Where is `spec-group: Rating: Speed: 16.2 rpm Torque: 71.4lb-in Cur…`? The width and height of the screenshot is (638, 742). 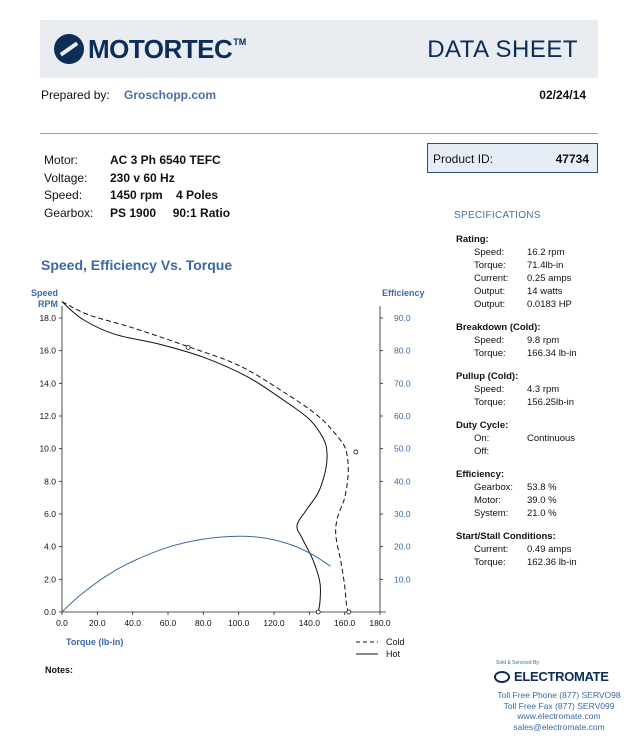
spec-group: Rating: Speed: 16.2 rpm Torque: 71.4lb-in Cur… is located at coordinates (516, 272).